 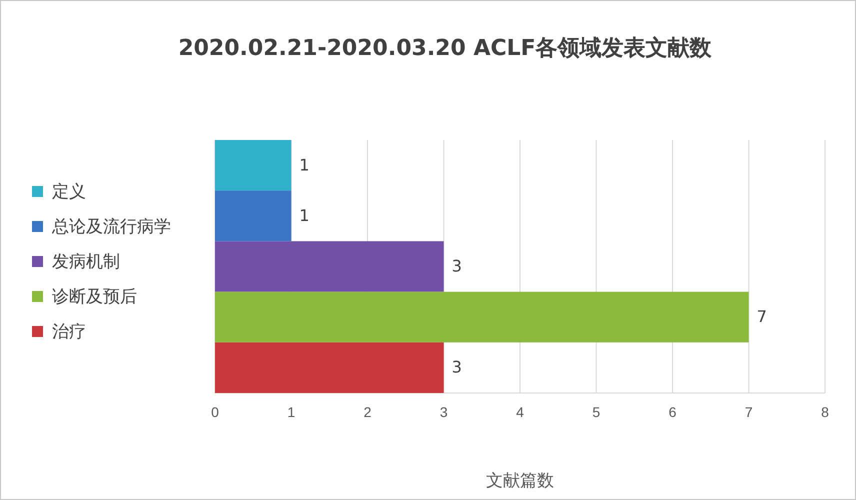 What do you see at coordinates (69, 332) in the screenshot?
I see `legend-label: 治疗` at bounding box center [69, 332].